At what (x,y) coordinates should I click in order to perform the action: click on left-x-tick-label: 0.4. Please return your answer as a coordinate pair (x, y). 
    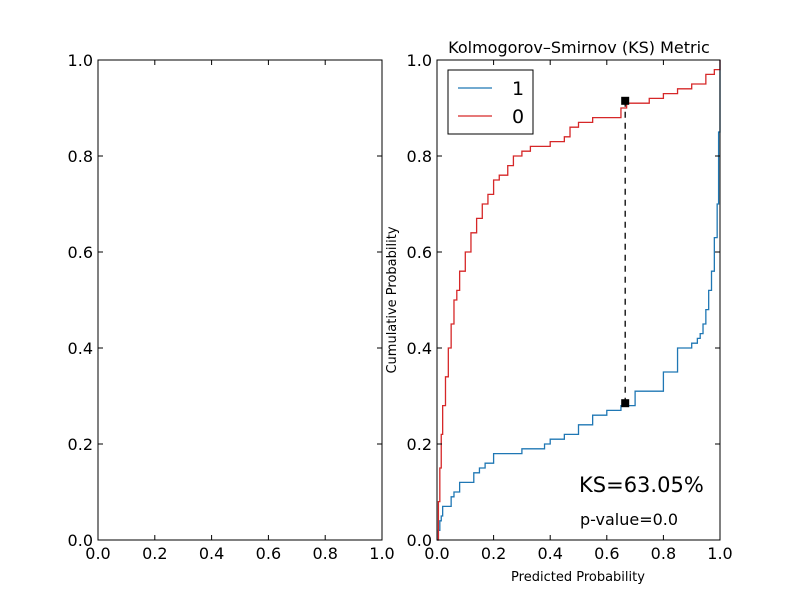
    Looking at the image, I should click on (211, 553).